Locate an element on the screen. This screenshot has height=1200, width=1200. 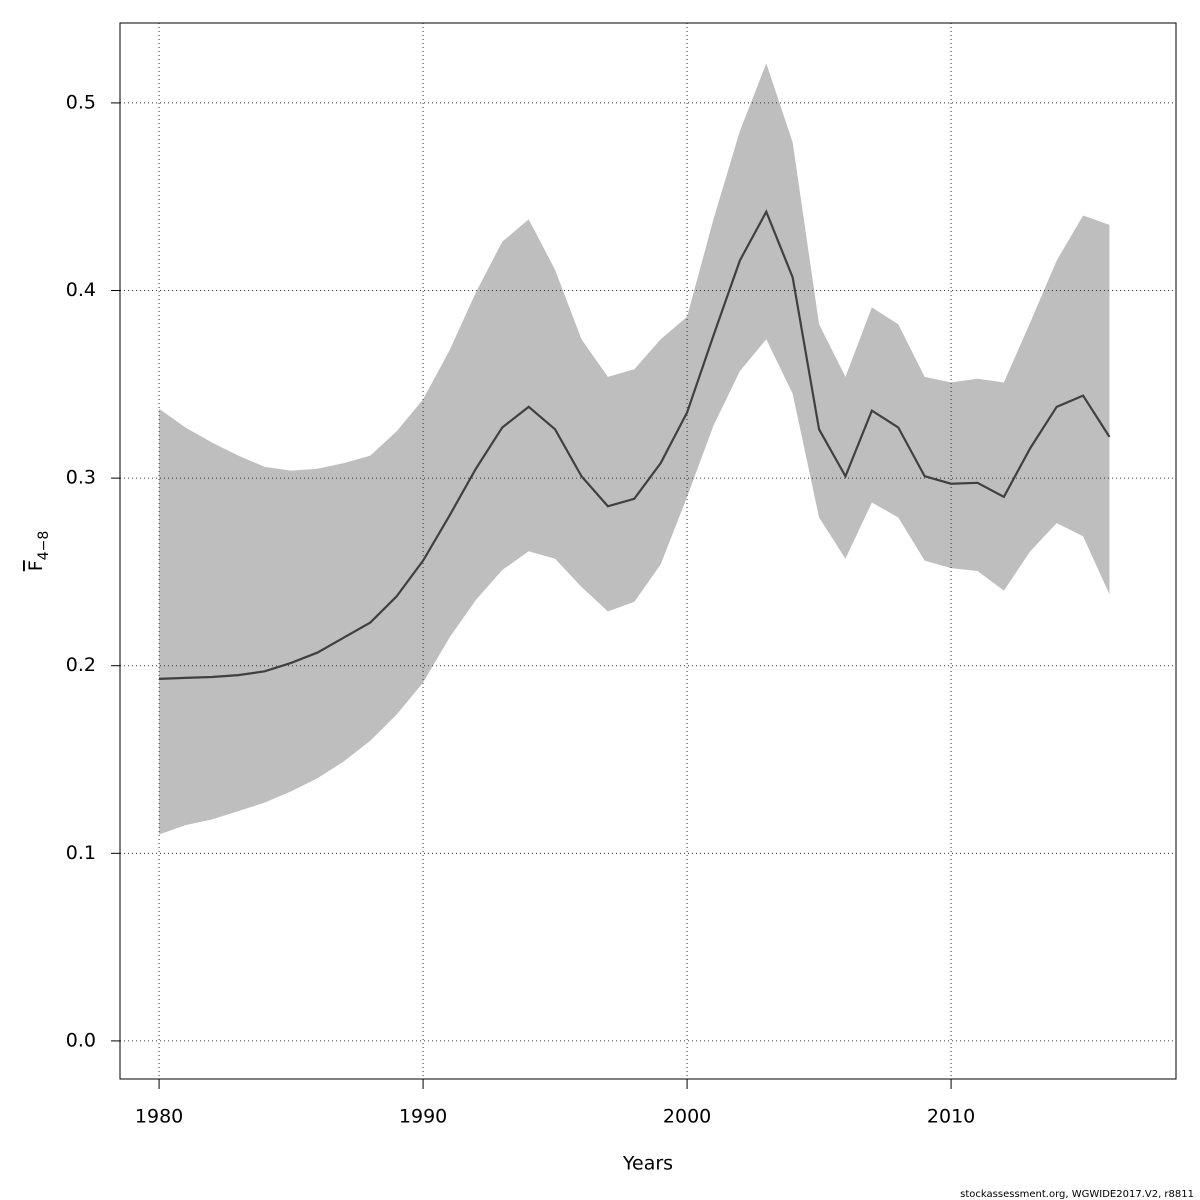
x-tick-label: 1990 is located at coordinates (423, 1117).